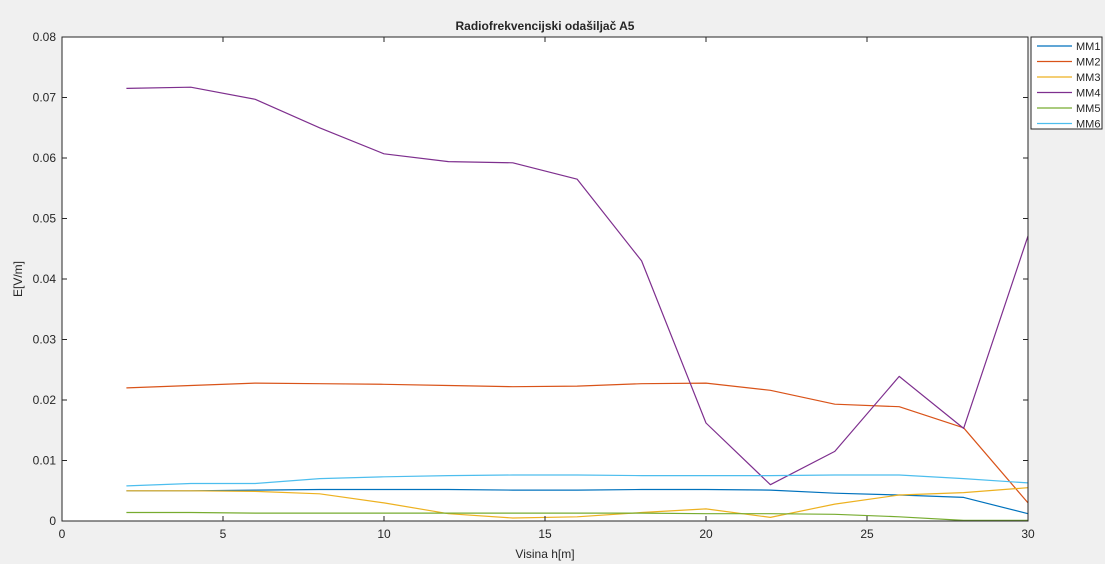 Image resolution: width=1105 pixels, height=564 pixels. Describe the element at coordinates (45, 400) in the screenshot. I see `y-tick-label: 0.02` at that location.